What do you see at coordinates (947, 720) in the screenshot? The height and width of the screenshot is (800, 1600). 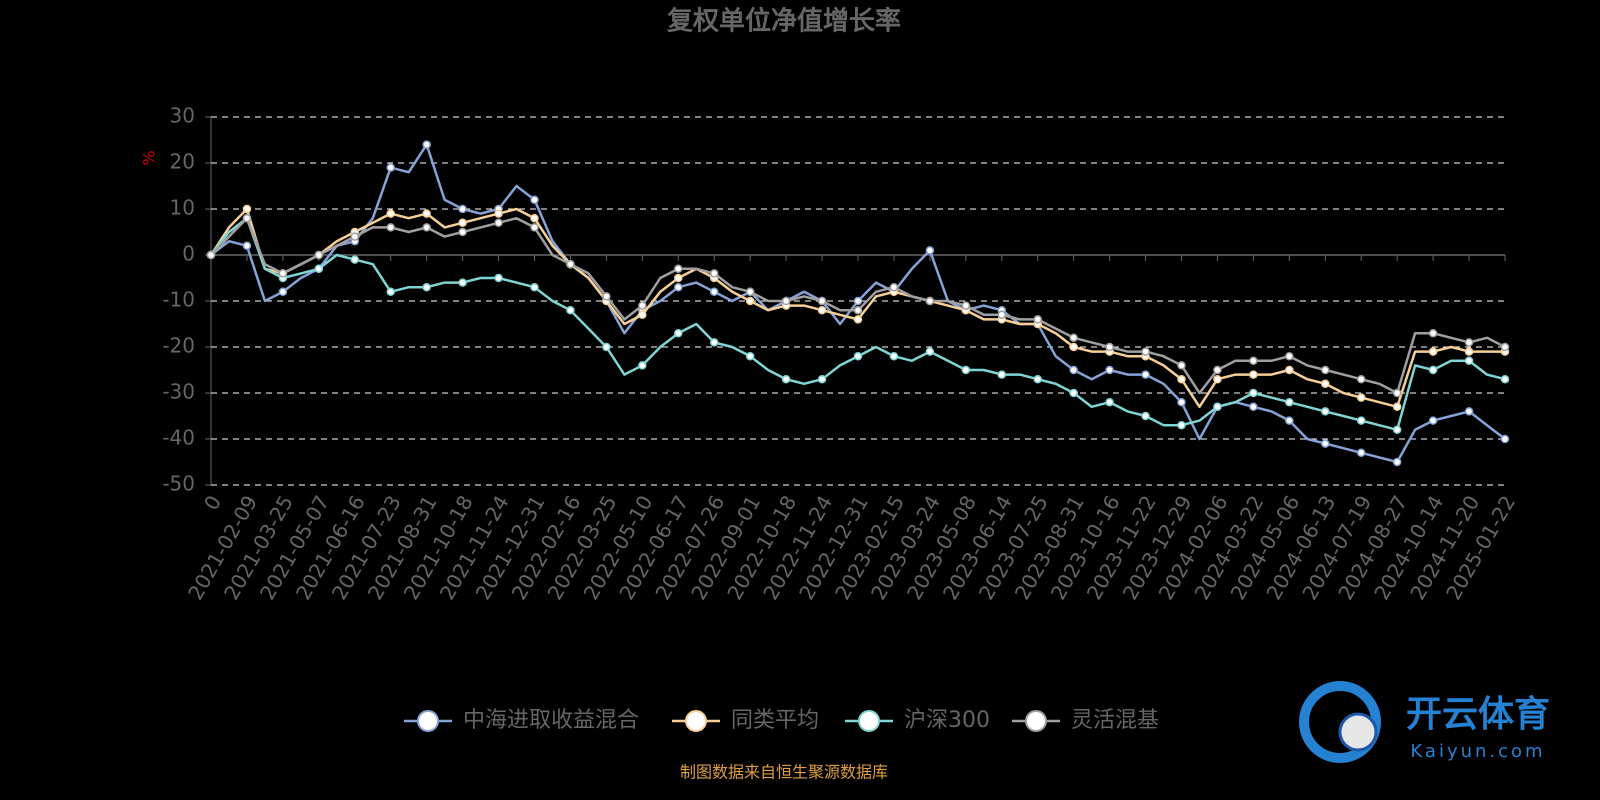 I see `legend-label: 沪深300` at bounding box center [947, 720].